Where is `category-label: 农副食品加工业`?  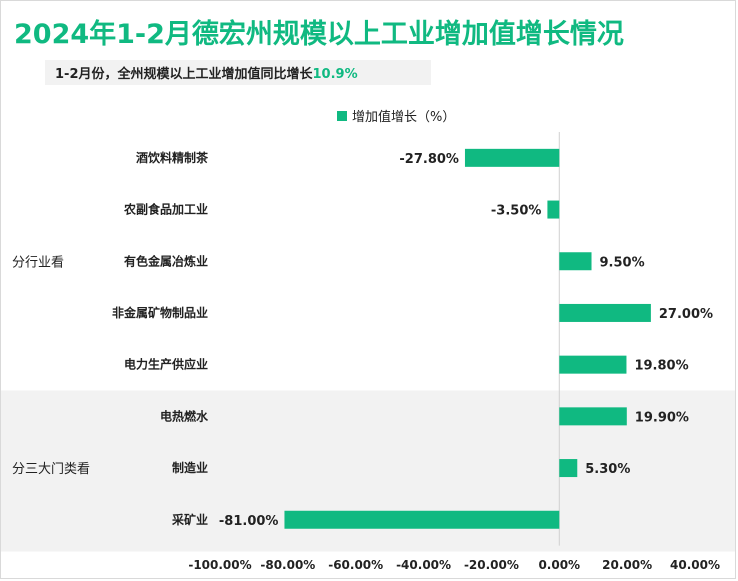
category-label: 农副食品加工业 is located at coordinates (165, 209).